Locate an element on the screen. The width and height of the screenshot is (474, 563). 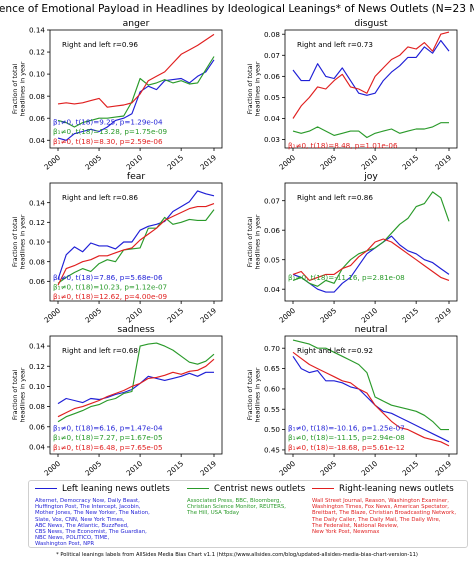
panel-title: neutral is located at coordinates (371, 329).